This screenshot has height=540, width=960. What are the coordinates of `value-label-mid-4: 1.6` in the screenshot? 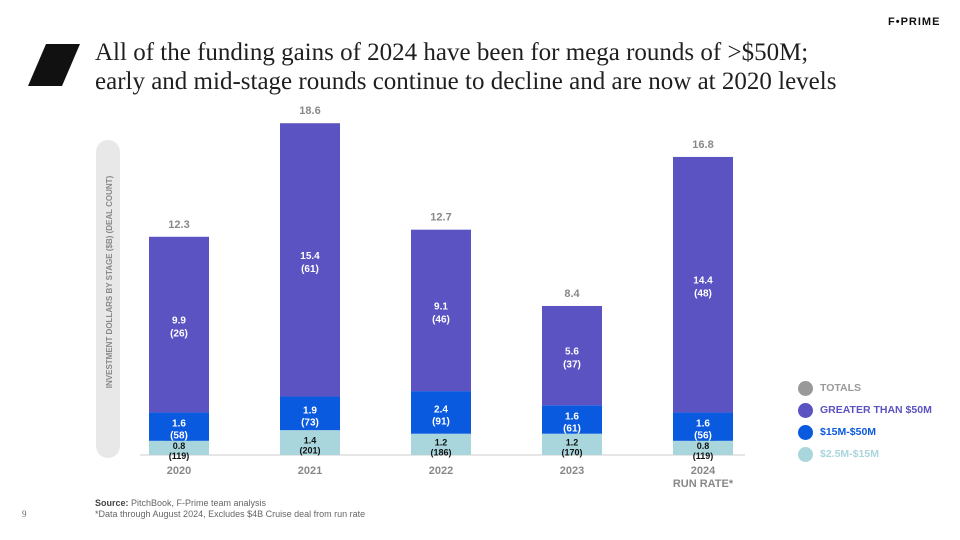 It's located at (572, 417).